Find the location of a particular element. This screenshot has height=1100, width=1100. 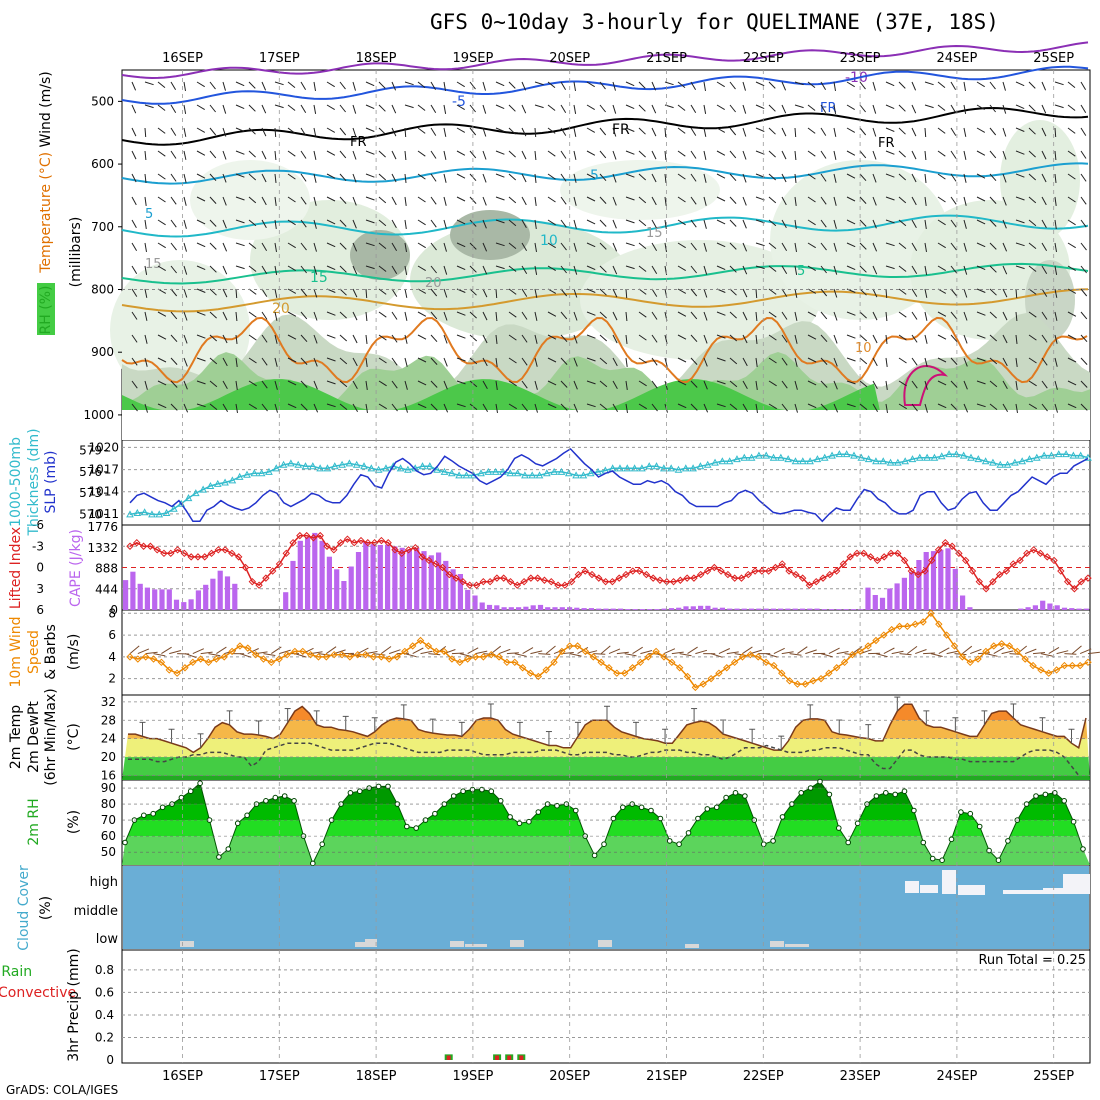

upper-label-temp-wind-part: Wind (m/s) is located at coordinates (46, 111).